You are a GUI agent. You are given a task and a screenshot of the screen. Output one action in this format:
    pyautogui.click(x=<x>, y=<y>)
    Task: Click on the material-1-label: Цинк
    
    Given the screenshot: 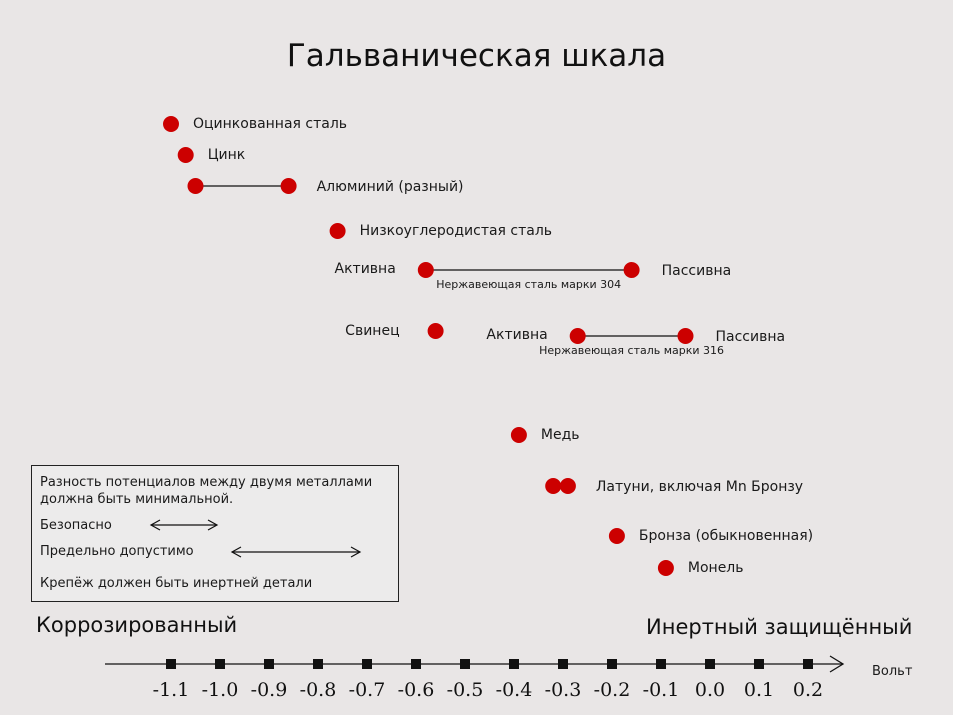 What is the action you would take?
    pyautogui.click(x=227, y=155)
    